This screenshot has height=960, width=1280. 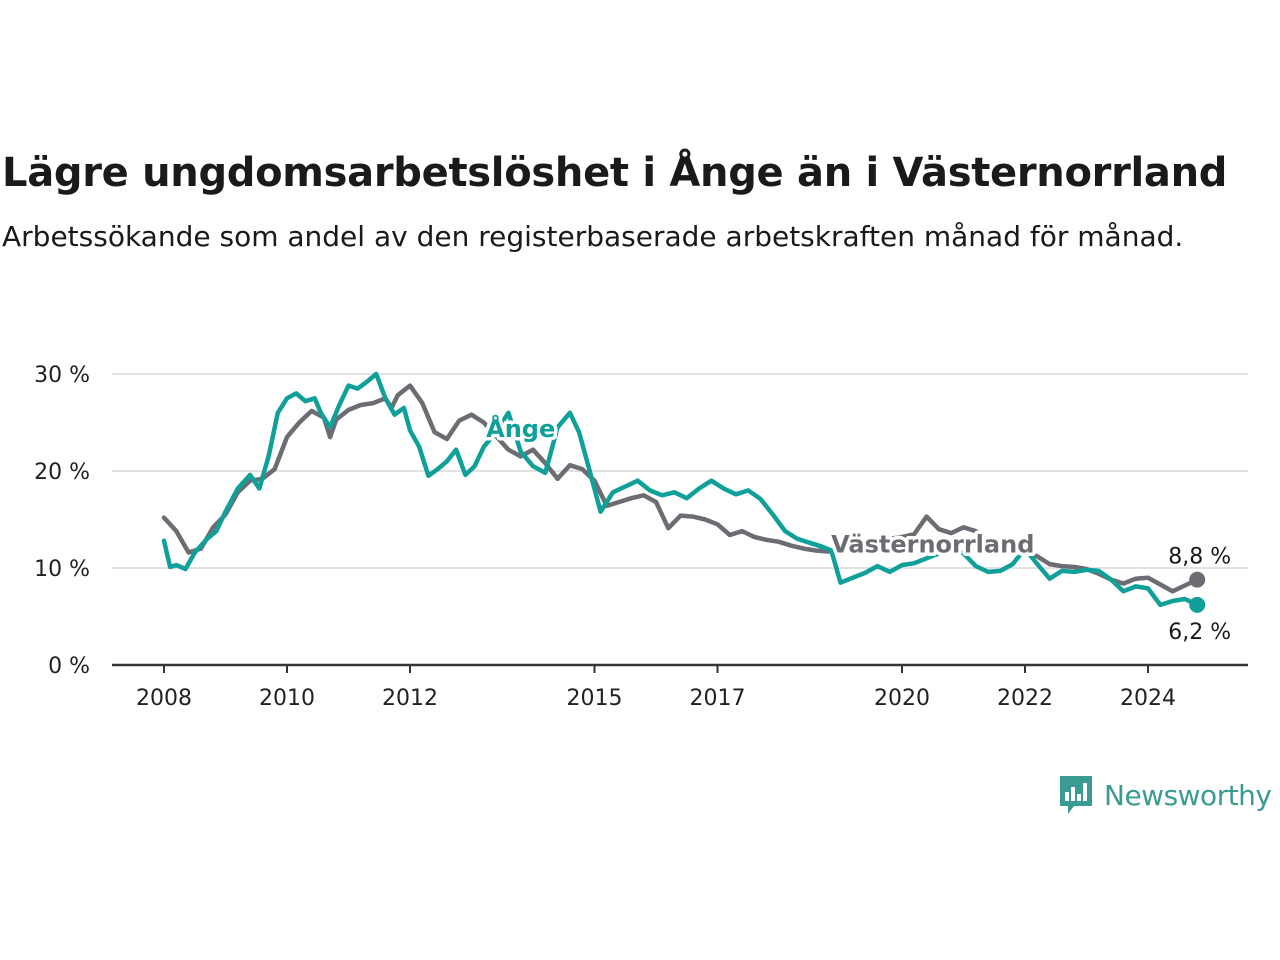 What do you see at coordinates (857, 528) in the screenshot?
I see `labels: 8,8 % 6,2 % Ånge Västernorrland` at bounding box center [857, 528].